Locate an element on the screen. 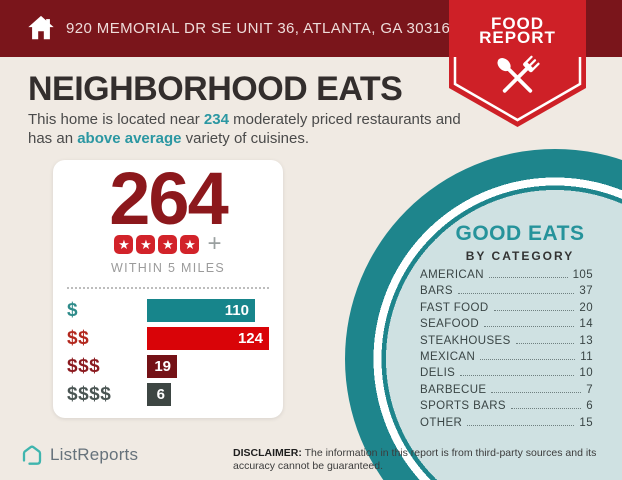 The width and height of the screenshot is (622, 480). brand-name: ListReports is located at coordinates (94, 454).